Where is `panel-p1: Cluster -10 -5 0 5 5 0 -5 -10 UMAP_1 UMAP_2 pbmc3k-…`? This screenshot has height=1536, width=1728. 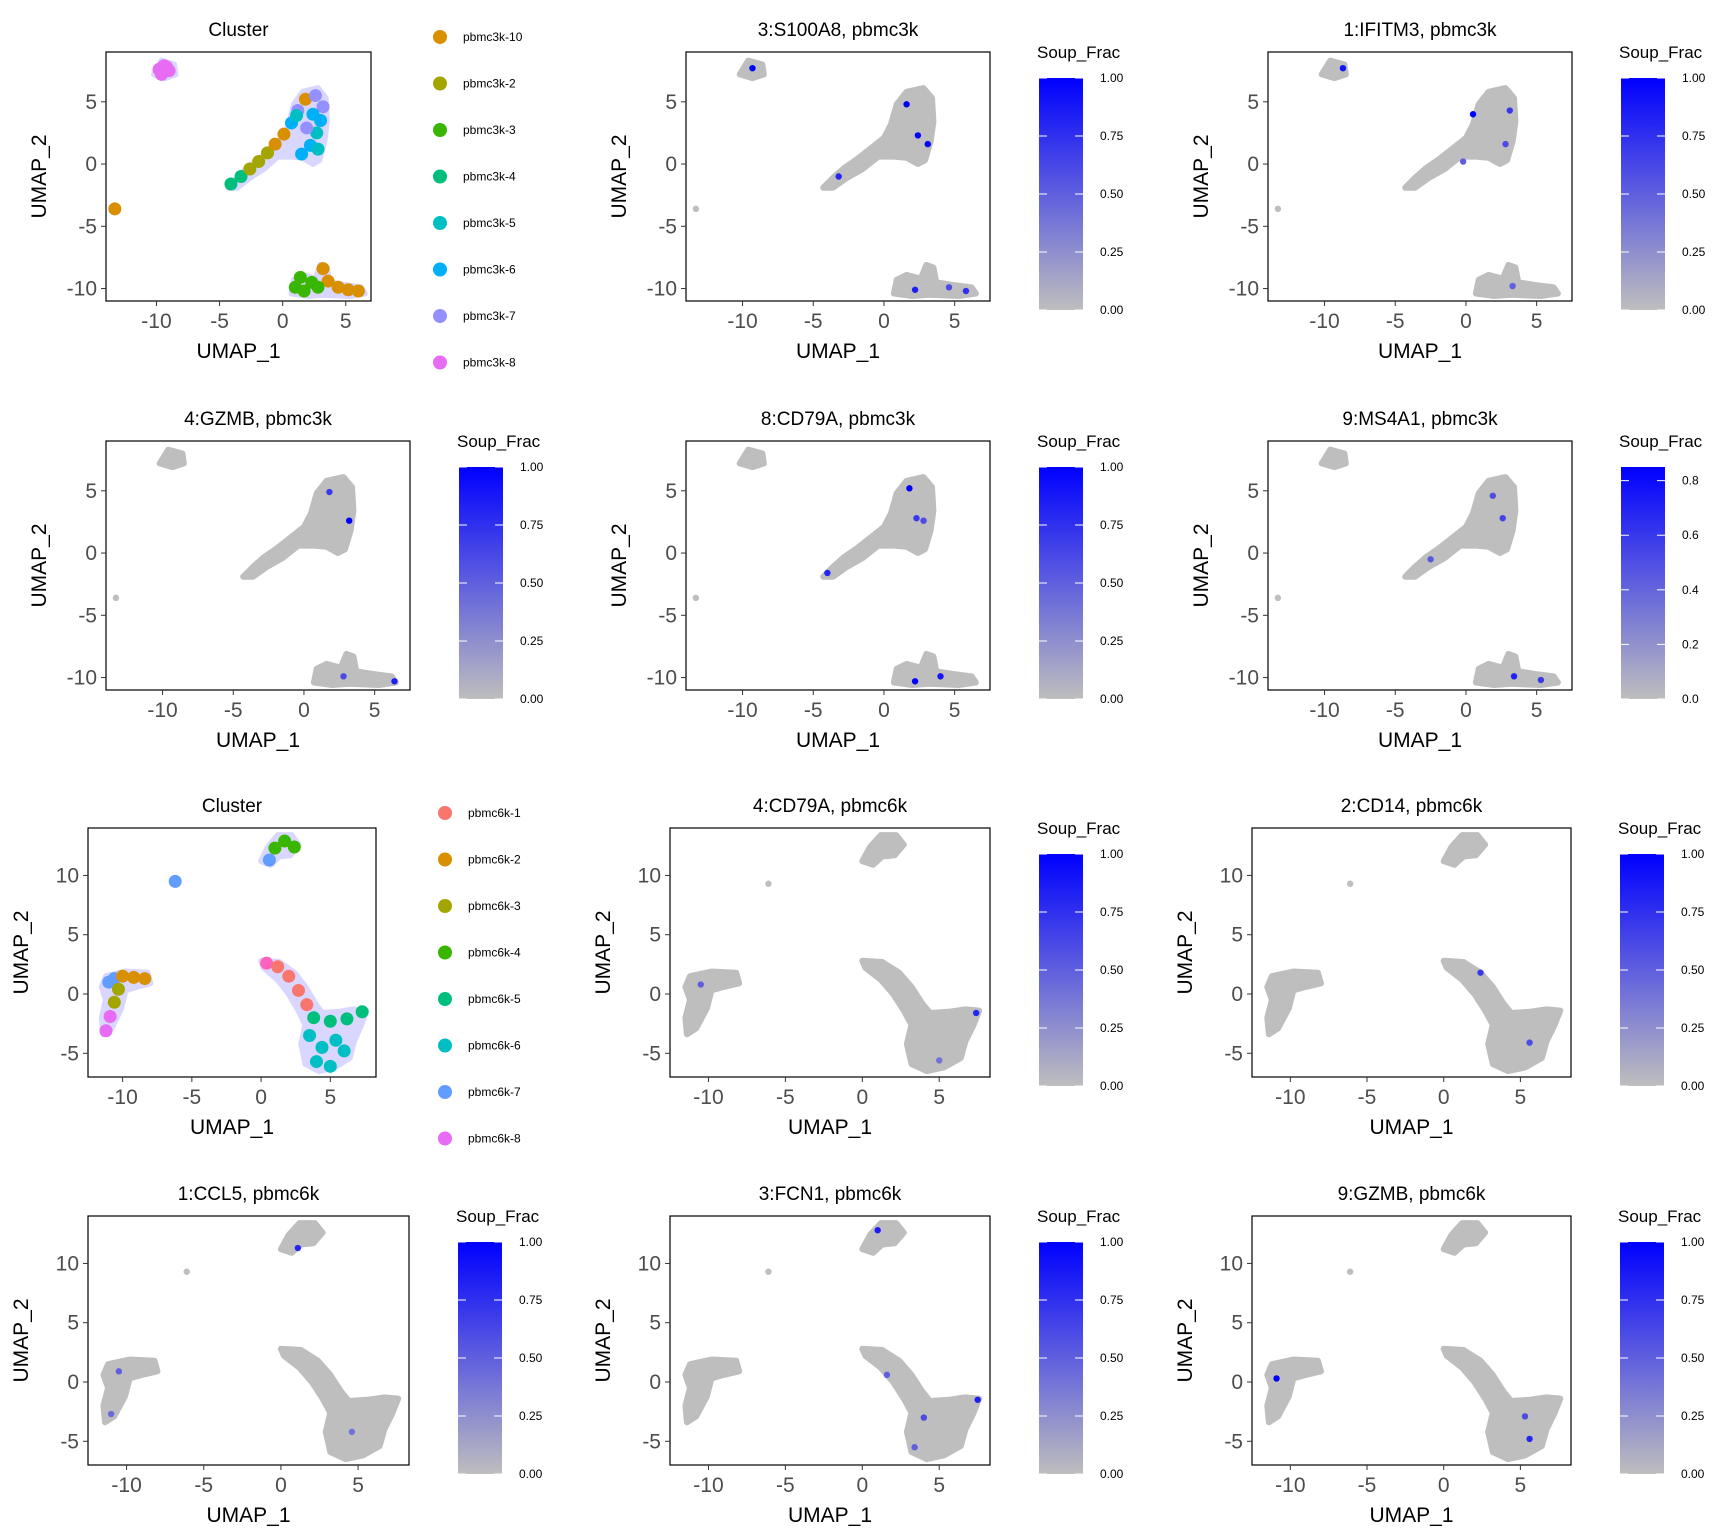 panel-p1: Cluster -10 -5 0 5 5 0 -5 -10 UMAP_1 UMAP_2 pbmc3k-… is located at coordinates (275, 195).